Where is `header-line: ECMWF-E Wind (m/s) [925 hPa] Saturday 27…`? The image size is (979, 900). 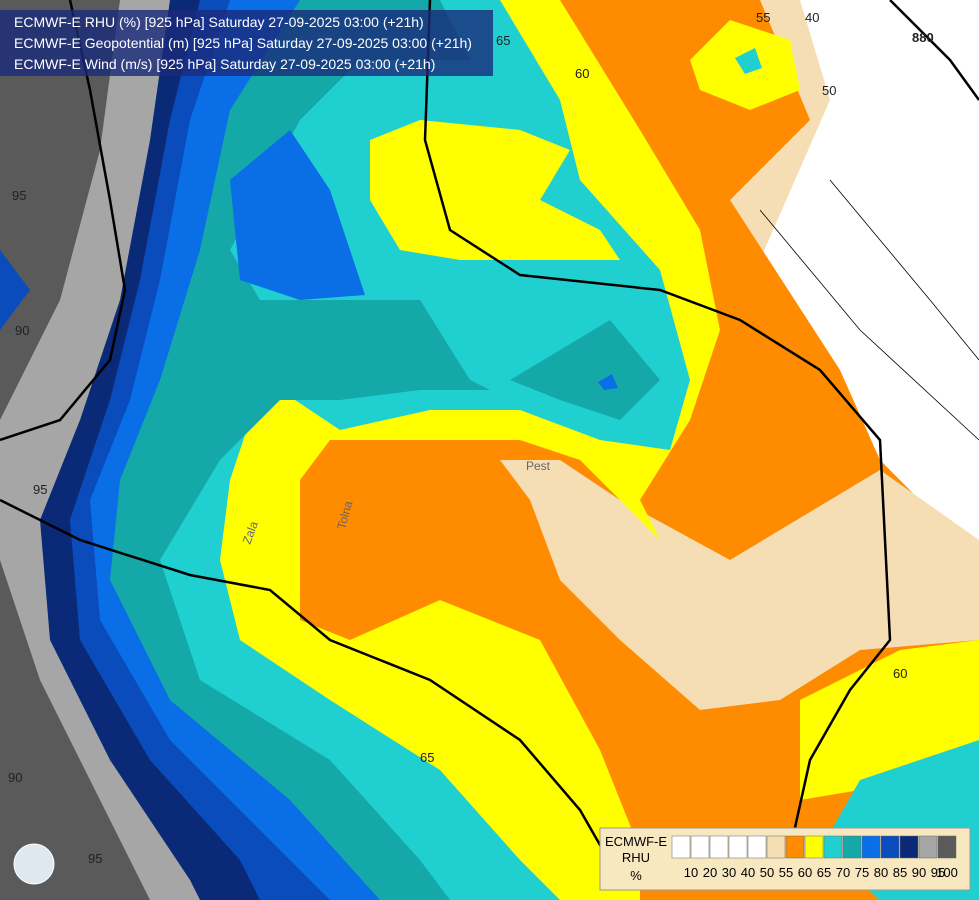
header-line: ECMWF-E Wind (m/s) [925 hPa] Saturday 27… is located at coordinates (224, 64).